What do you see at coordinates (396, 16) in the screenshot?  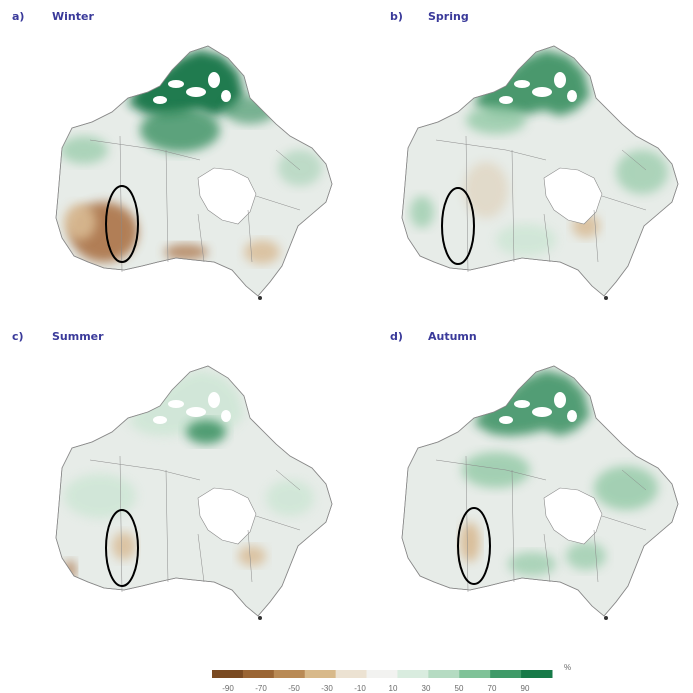 I see `panel-letter: b)` at bounding box center [396, 16].